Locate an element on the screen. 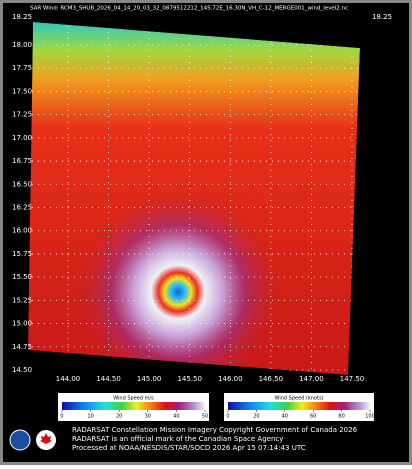 The width and height of the screenshot is (412, 469). lon-tick-label: 147.00 is located at coordinates (311, 379).